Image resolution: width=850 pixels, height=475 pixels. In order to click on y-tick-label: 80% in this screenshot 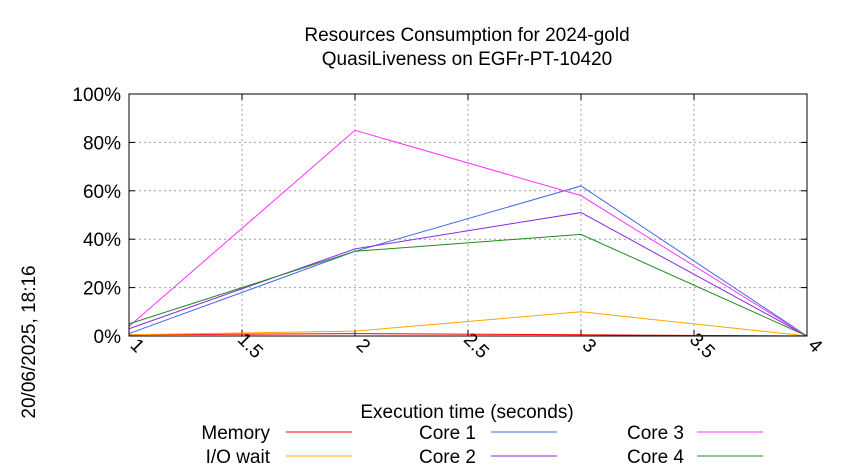, I will do `click(102, 143)`.